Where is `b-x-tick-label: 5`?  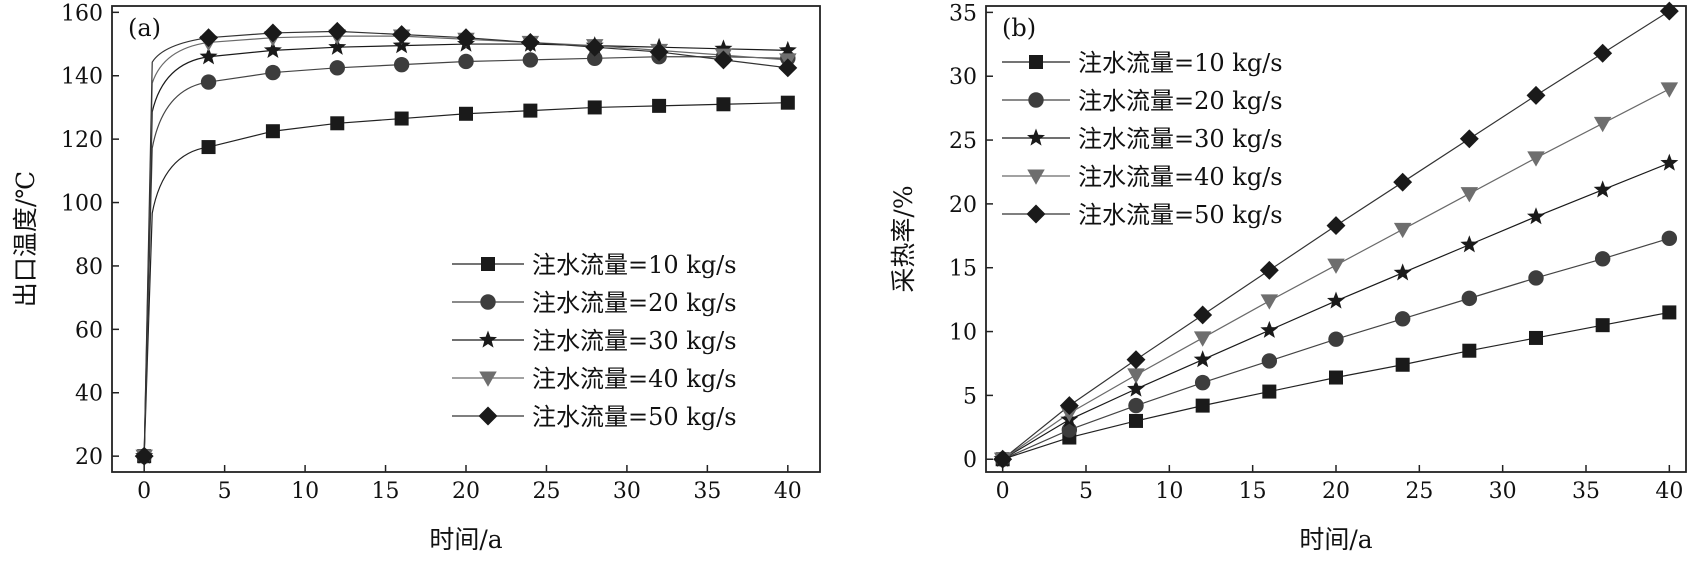
b-x-tick-label: 5 is located at coordinates (1086, 491).